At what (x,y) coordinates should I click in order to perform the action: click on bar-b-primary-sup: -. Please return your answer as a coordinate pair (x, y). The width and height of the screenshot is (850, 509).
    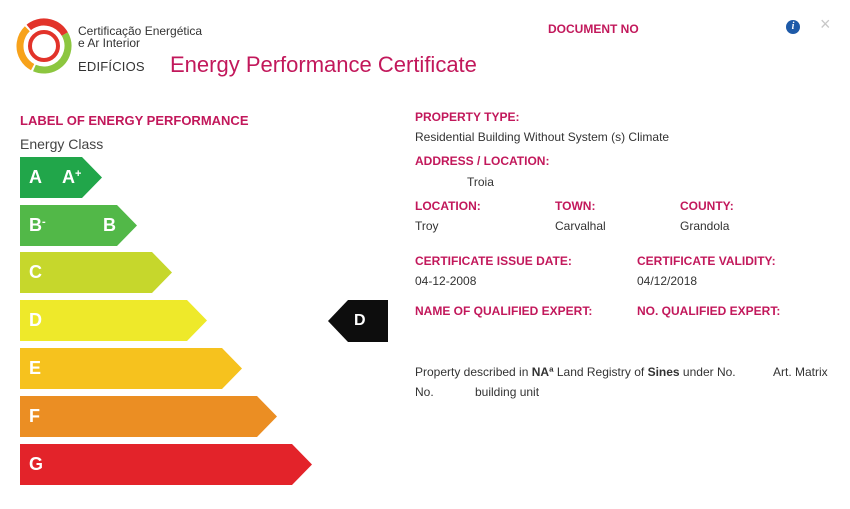
    Looking at the image, I should click on (44, 222).